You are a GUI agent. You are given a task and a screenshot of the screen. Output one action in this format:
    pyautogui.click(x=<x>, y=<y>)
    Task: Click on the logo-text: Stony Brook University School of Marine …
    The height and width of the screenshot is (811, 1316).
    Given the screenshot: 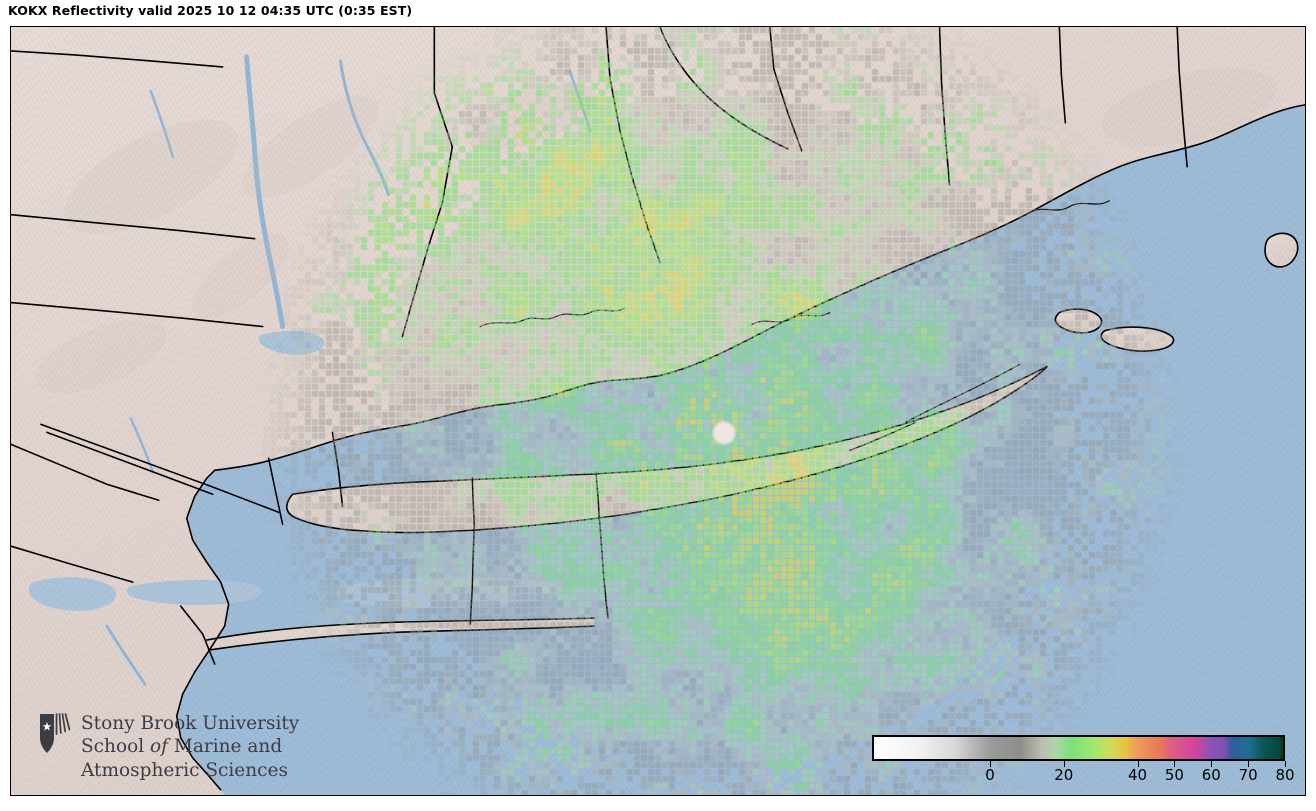 What is the action you would take?
    pyautogui.click(x=190, y=747)
    